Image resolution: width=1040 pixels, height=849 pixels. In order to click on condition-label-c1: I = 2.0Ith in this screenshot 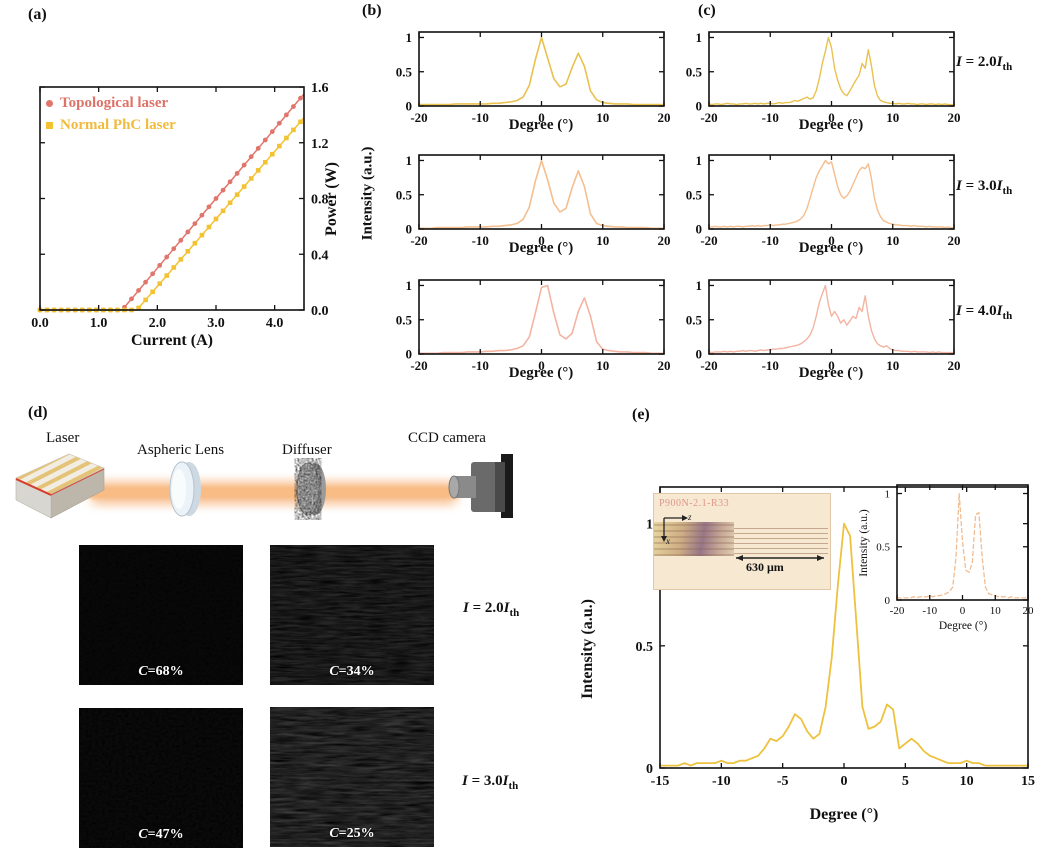, I will do `click(984, 63)`.